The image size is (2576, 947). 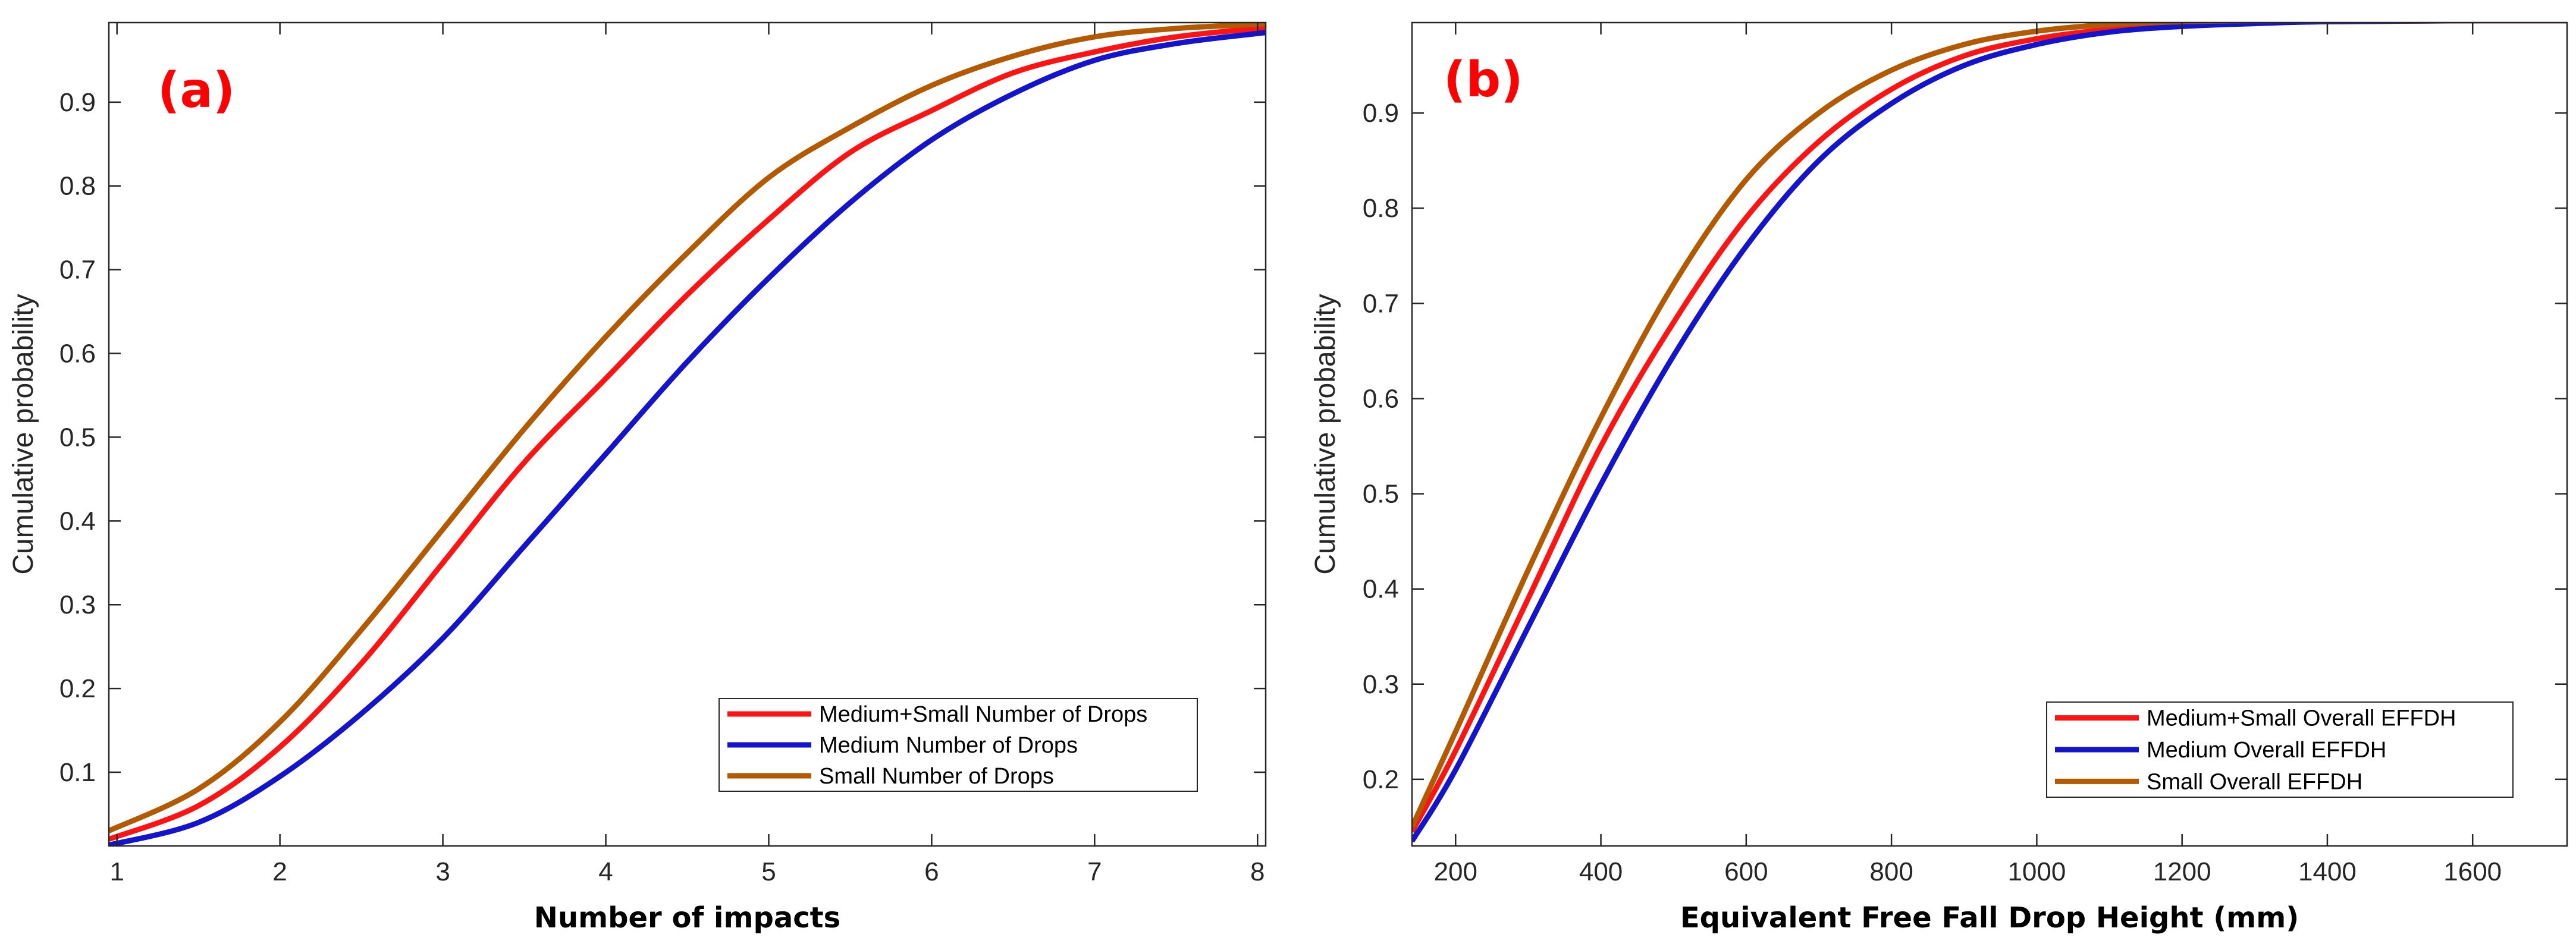 What do you see at coordinates (2254, 781) in the screenshot?
I see `legend-label-3: Small Overall EFFDH` at bounding box center [2254, 781].